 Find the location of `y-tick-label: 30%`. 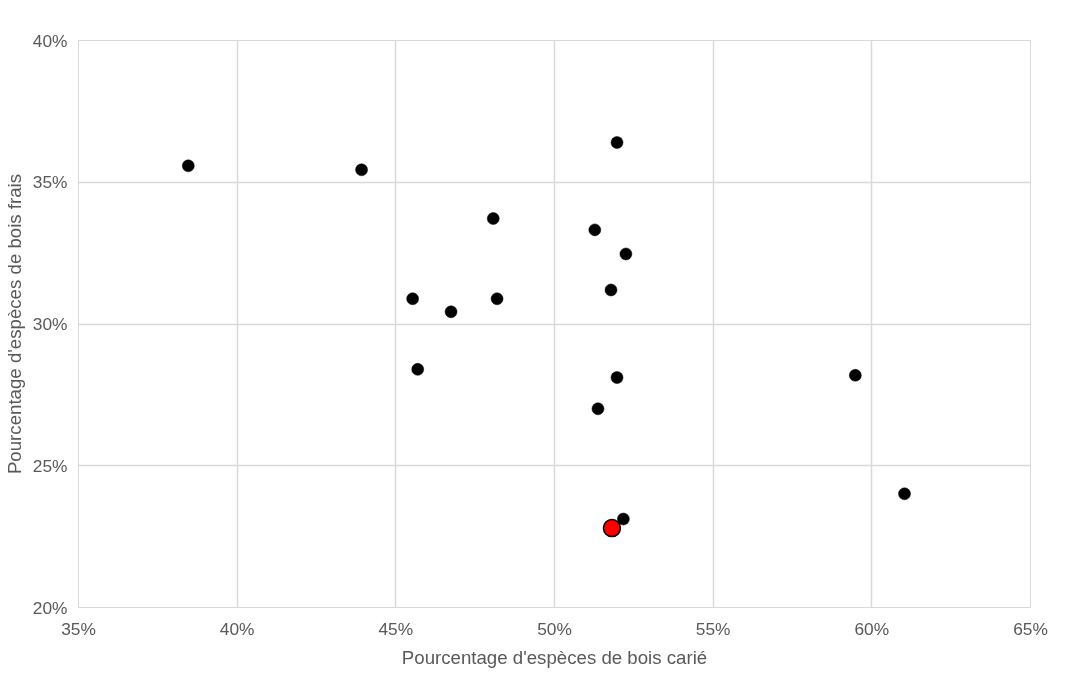

y-tick-label: 30% is located at coordinates (50, 324).